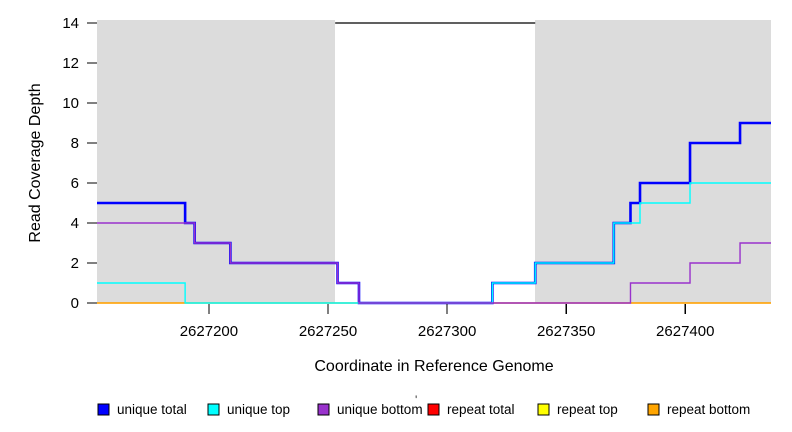 Image resolution: width=792 pixels, height=432 pixels. What do you see at coordinates (152, 409) in the screenshot?
I see `legend-label-unique-total: unique total` at bounding box center [152, 409].